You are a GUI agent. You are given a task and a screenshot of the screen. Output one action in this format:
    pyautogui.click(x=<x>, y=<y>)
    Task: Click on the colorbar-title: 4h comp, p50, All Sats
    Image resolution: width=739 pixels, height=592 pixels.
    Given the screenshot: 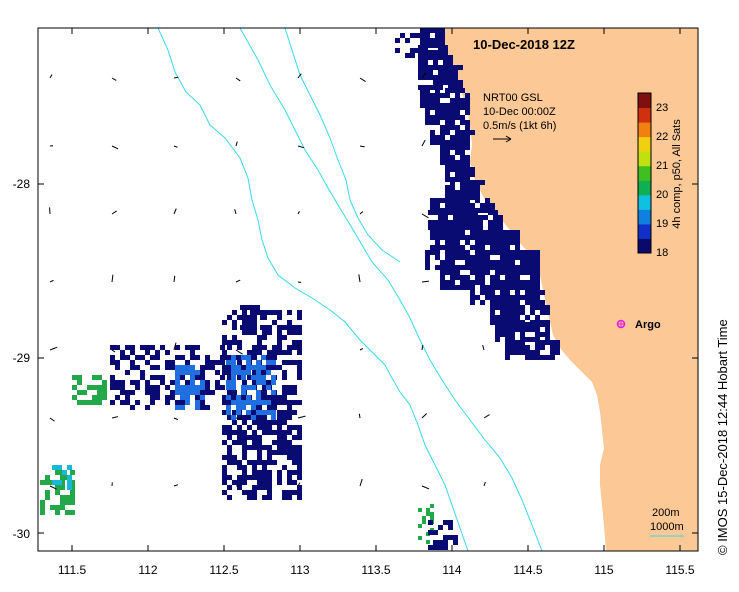 What is the action you would take?
    pyautogui.click(x=677, y=174)
    